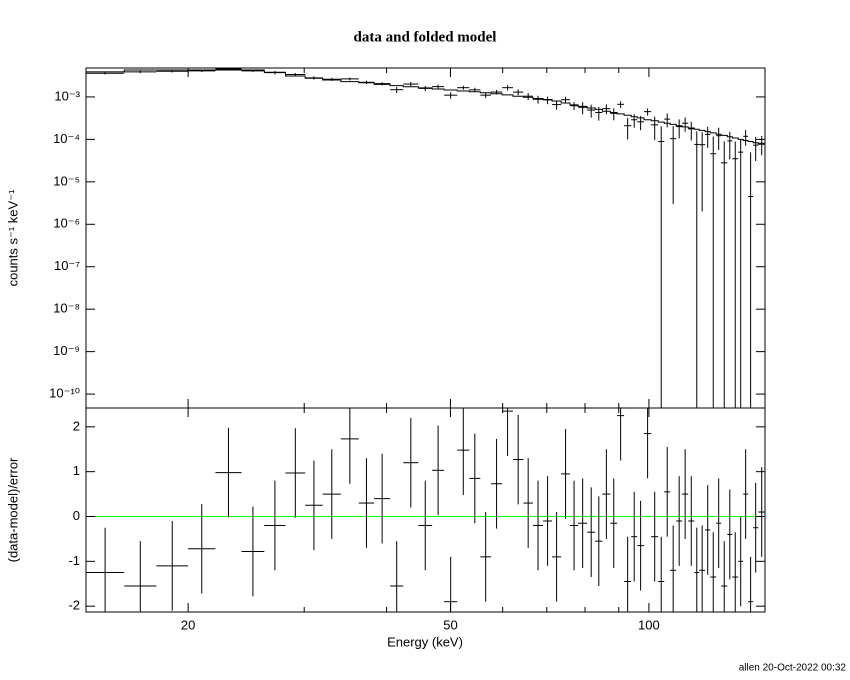 The image size is (850, 680). Describe the element at coordinates (67, 265) in the screenshot. I see `y-tick-label: 10⁻⁷` at that location.